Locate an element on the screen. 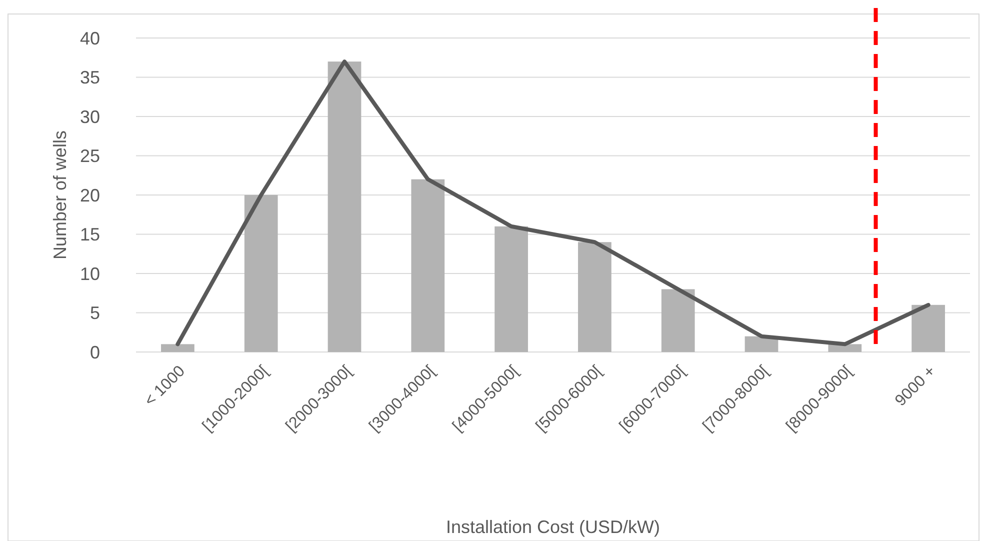 The image size is (987, 541). y-tick-label: 20 is located at coordinates (90, 195).